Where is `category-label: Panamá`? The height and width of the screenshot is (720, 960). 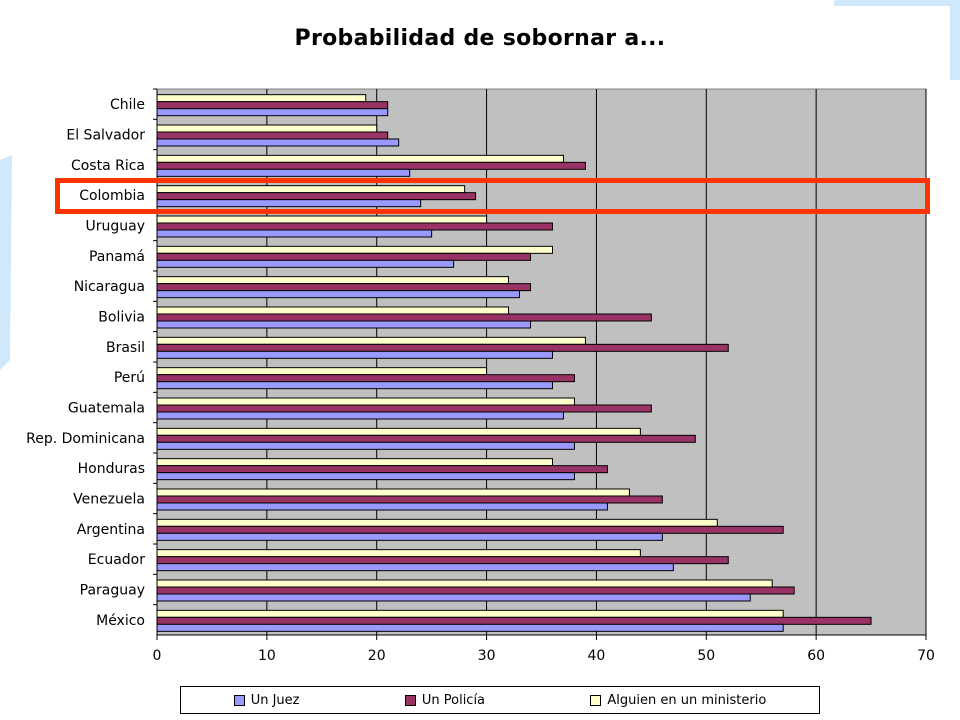 category-label: Panamá is located at coordinates (117, 257).